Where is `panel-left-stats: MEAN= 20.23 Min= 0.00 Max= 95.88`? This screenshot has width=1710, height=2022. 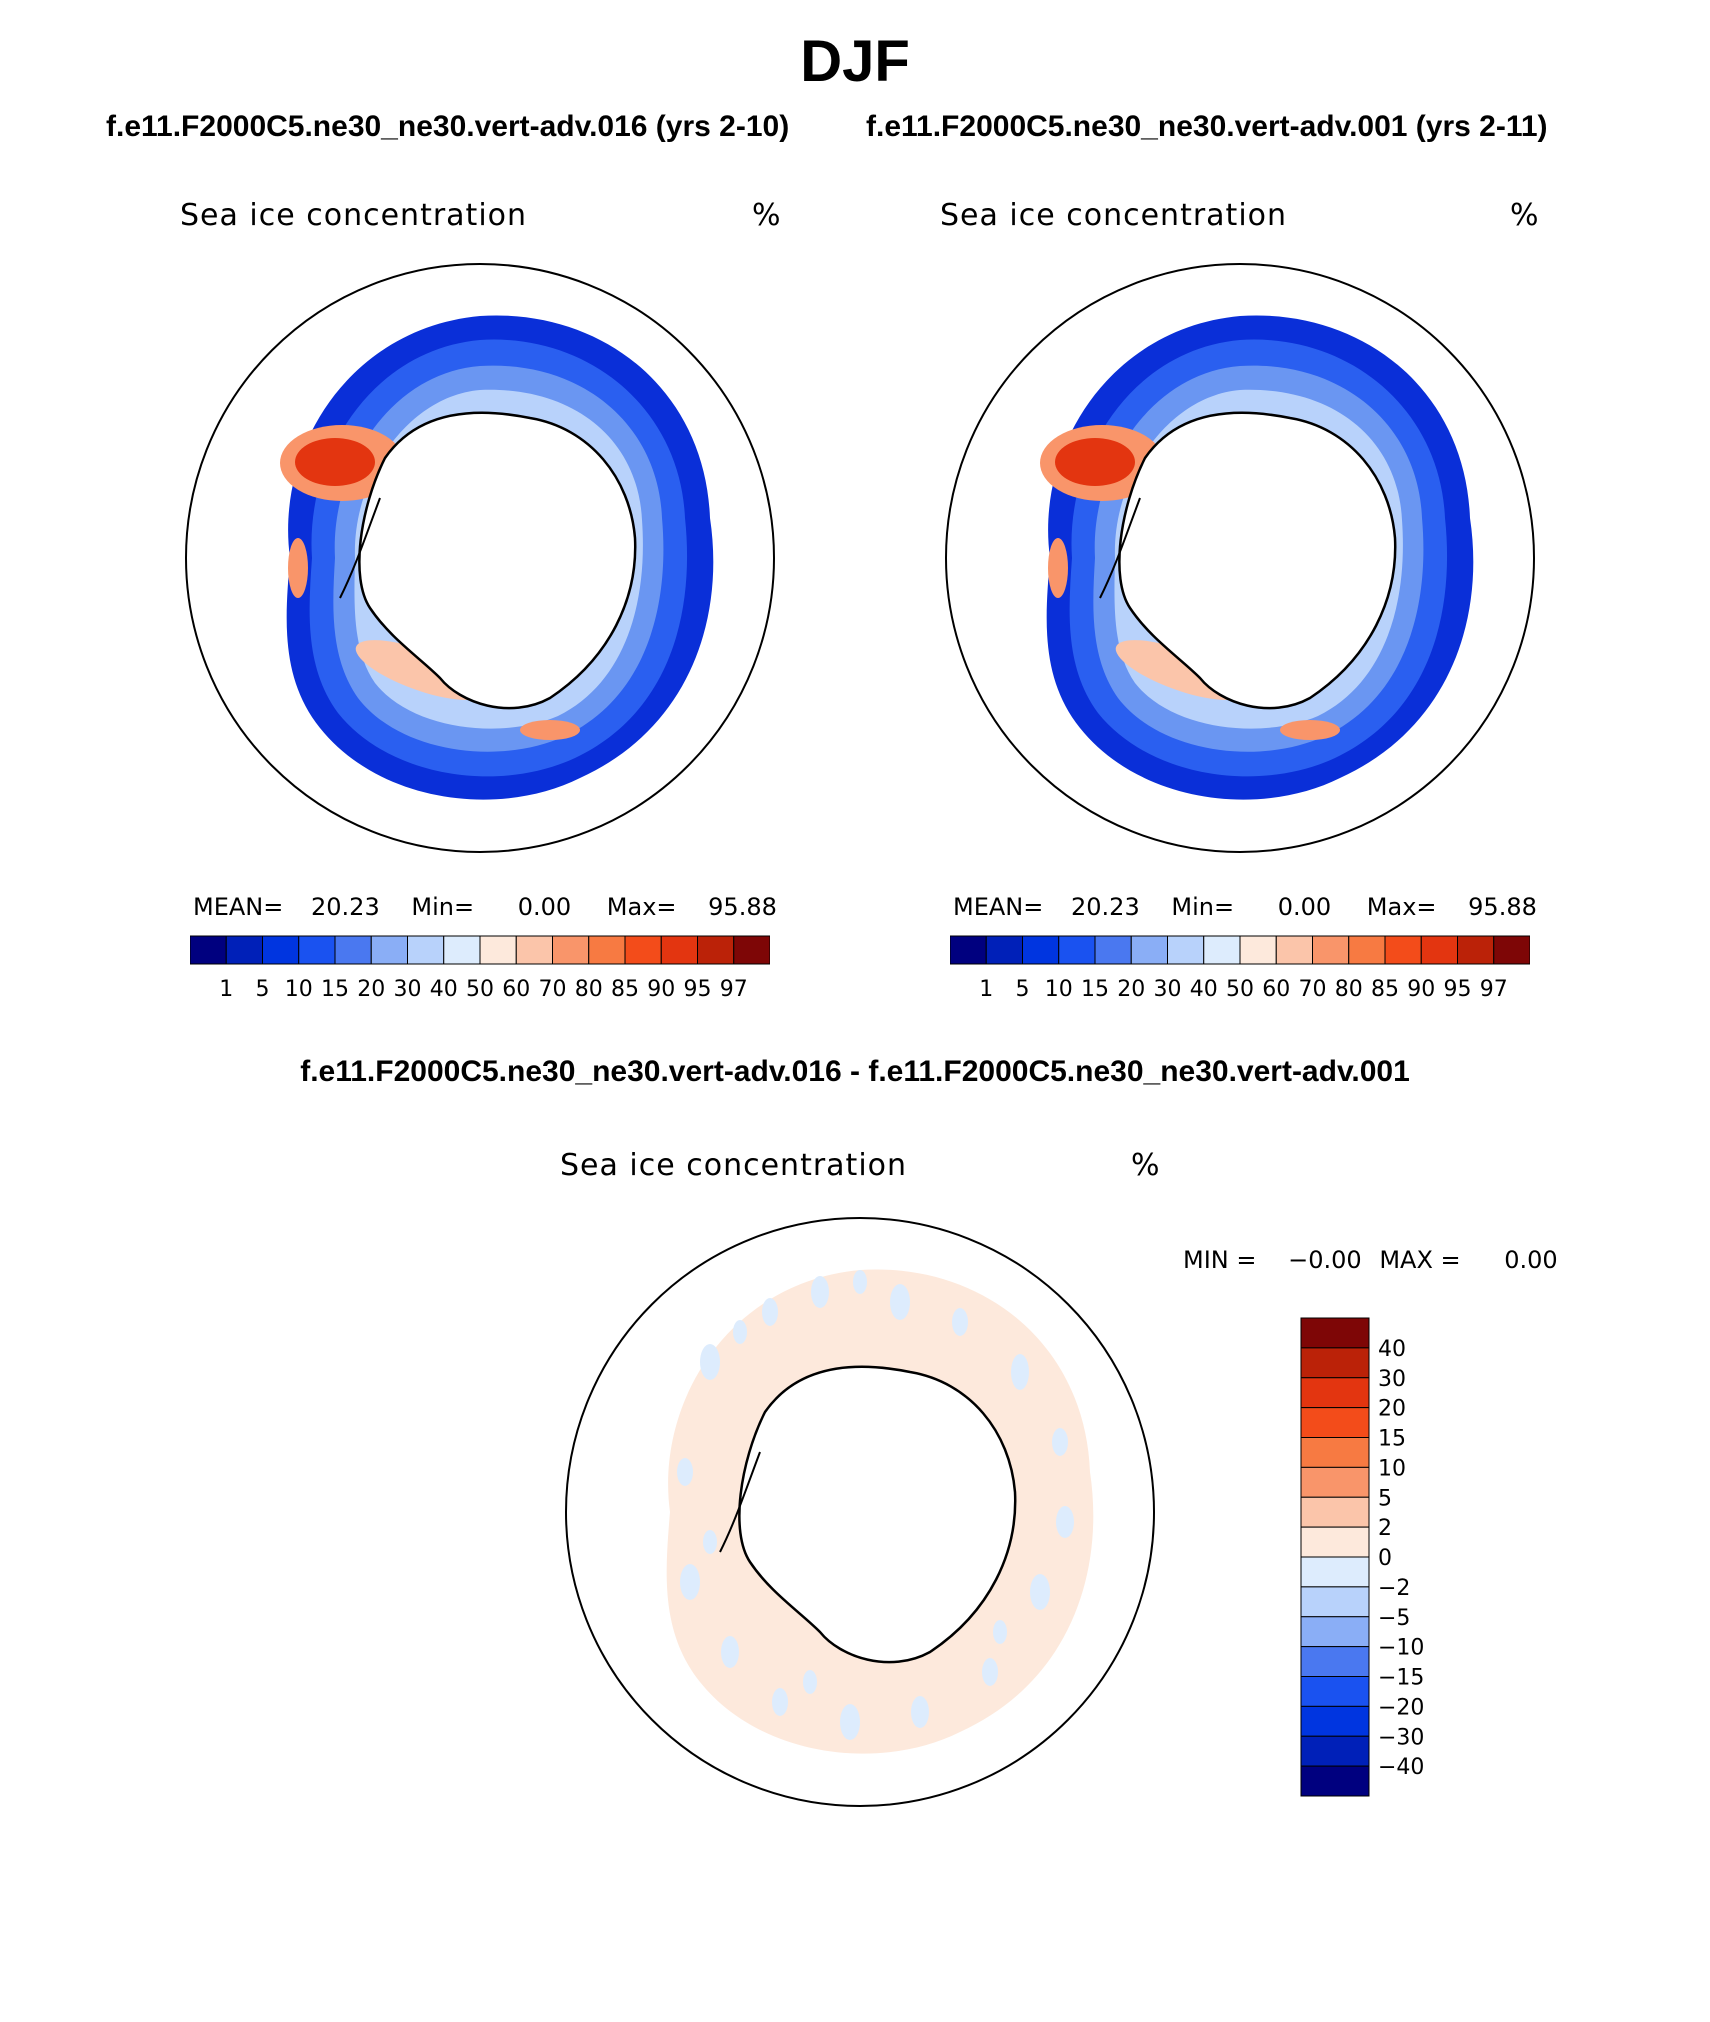
panel-left-stats: MEAN= 20.23 Min= 0.00 Max= 95.88 is located at coordinates (485, 907).